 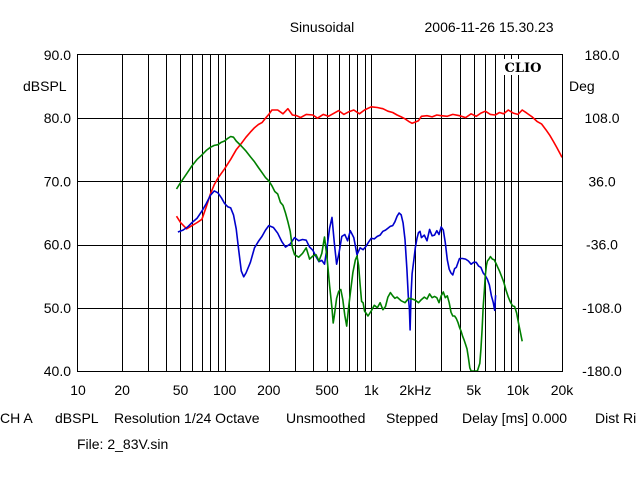 What do you see at coordinates (582, 86) in the screenshot?
I see `y-axis-right-title: Deg` at bounding box center [582, 86].